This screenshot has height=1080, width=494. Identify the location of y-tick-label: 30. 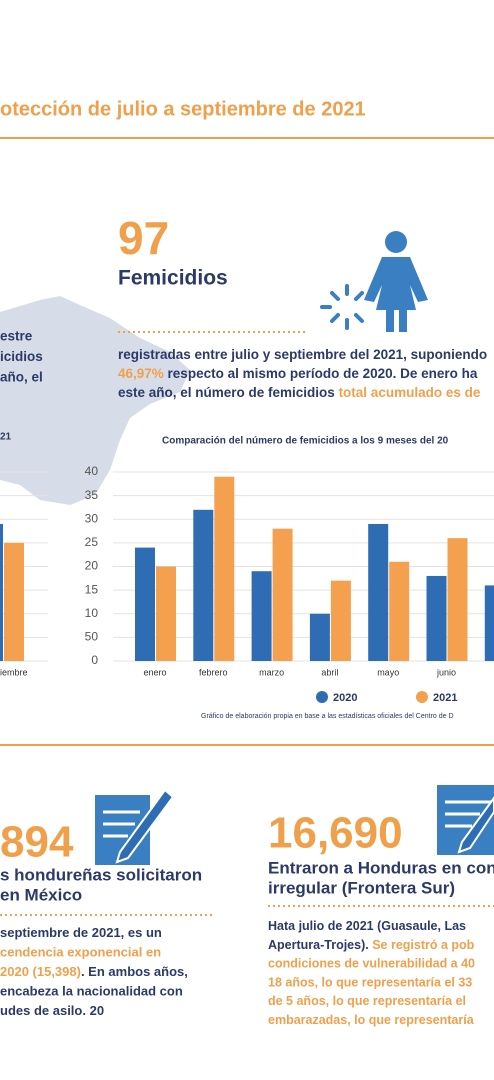
(92, 518).